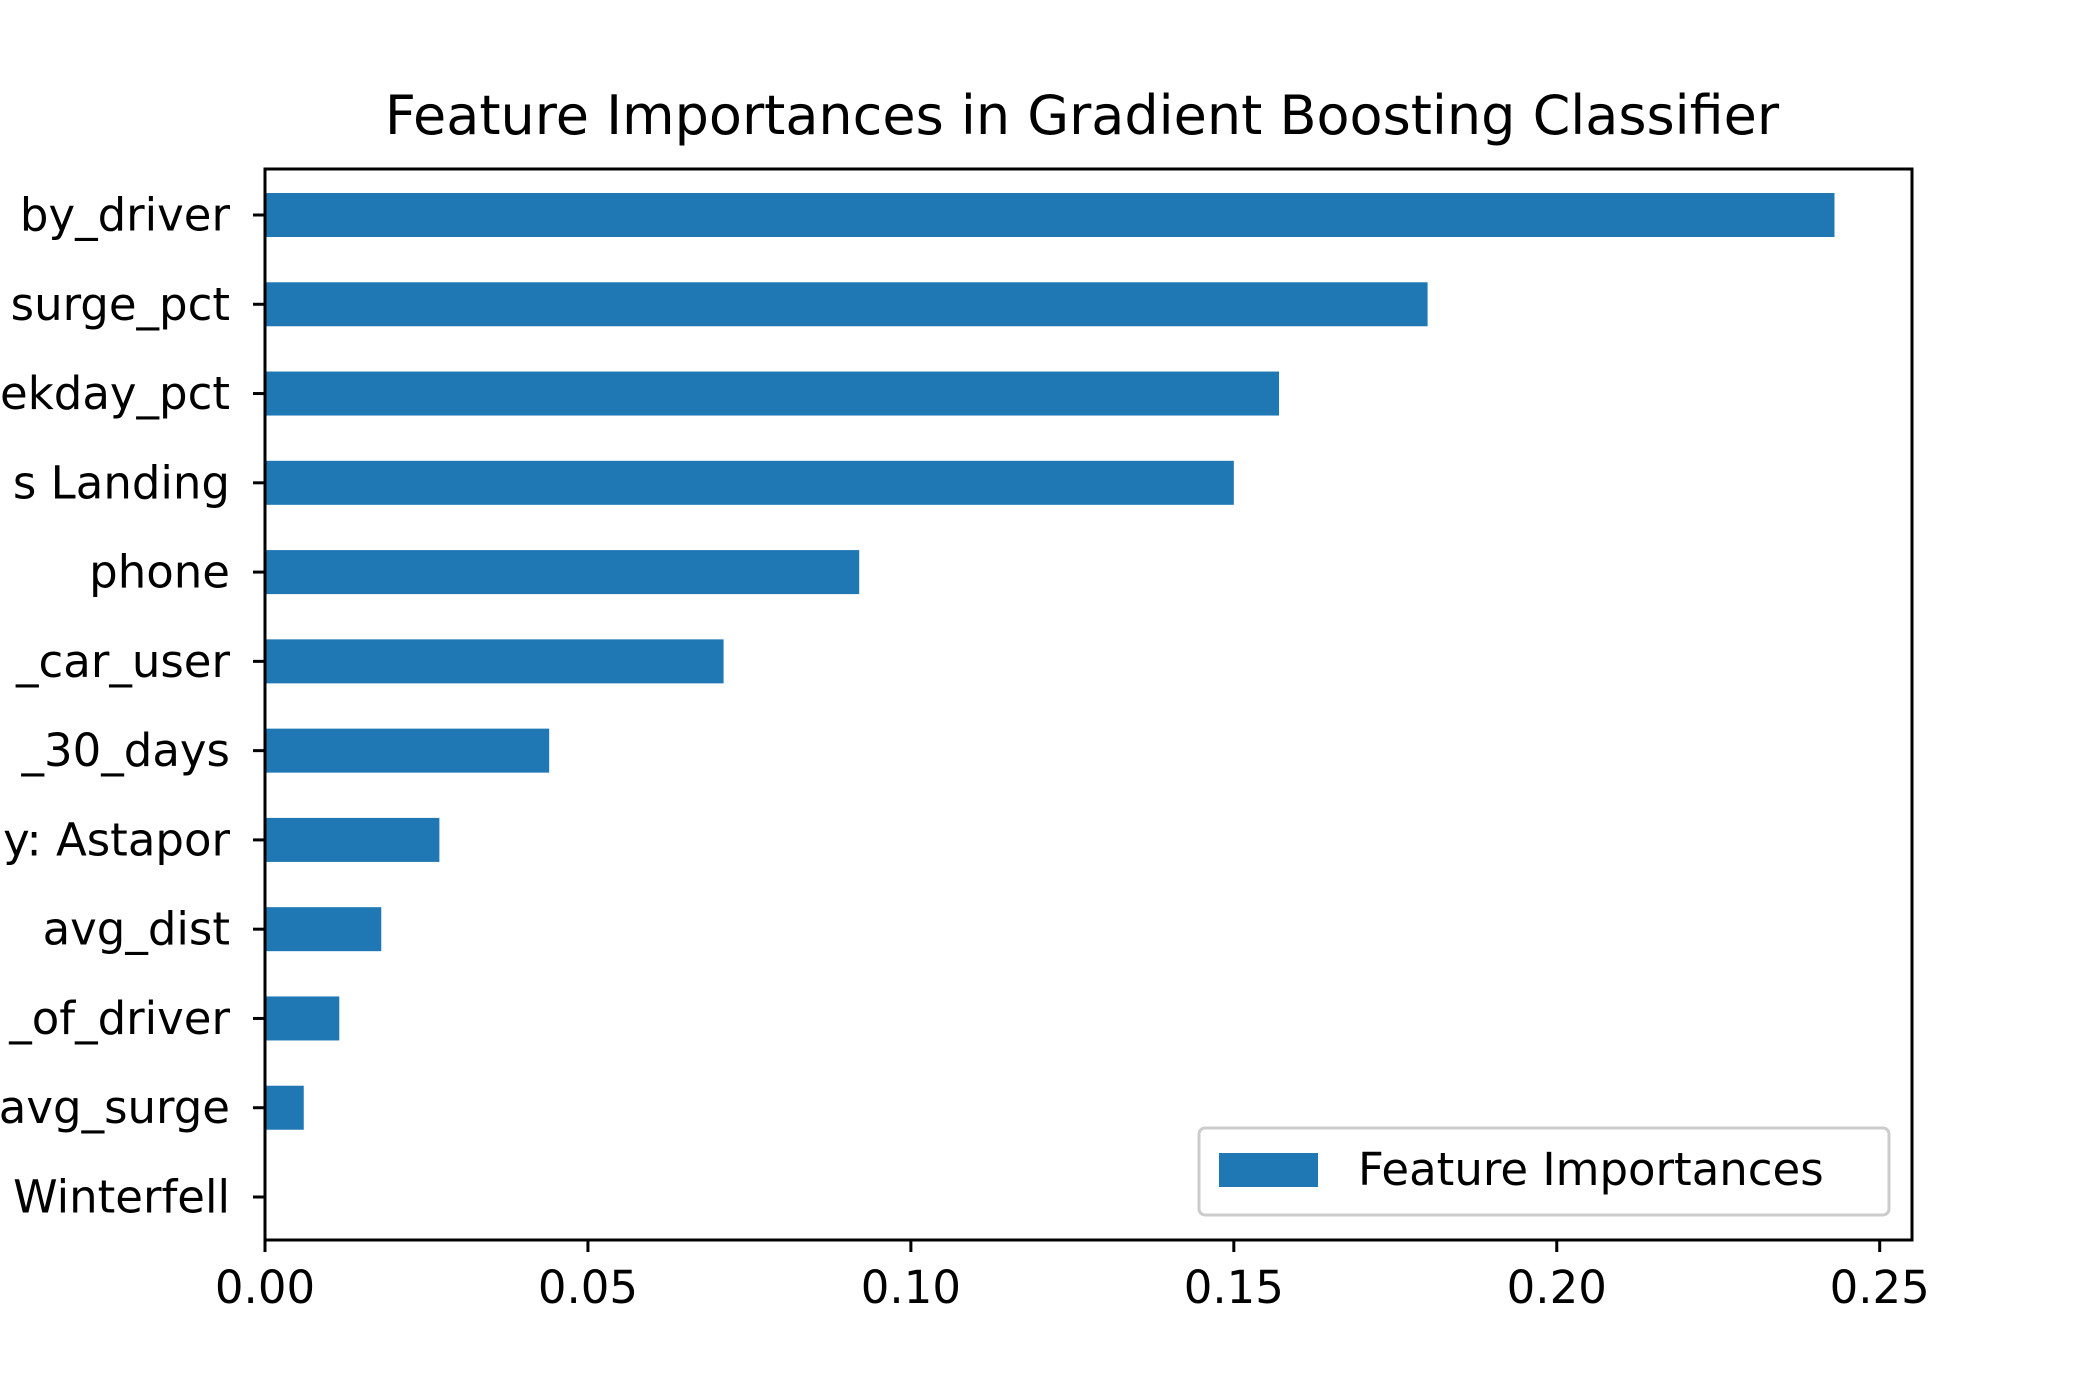  I want to click on y-tick-label-4: phone, so click(159, 572).